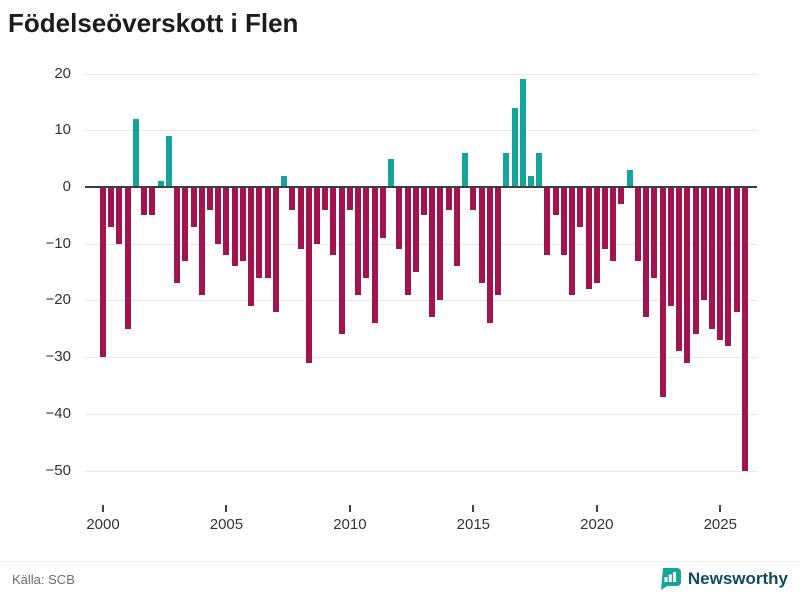  What do you see at coordinates (226, 524) in the screenshot?
I see `x-axis-tick-label: 2005` at bounding box center [226, 524].